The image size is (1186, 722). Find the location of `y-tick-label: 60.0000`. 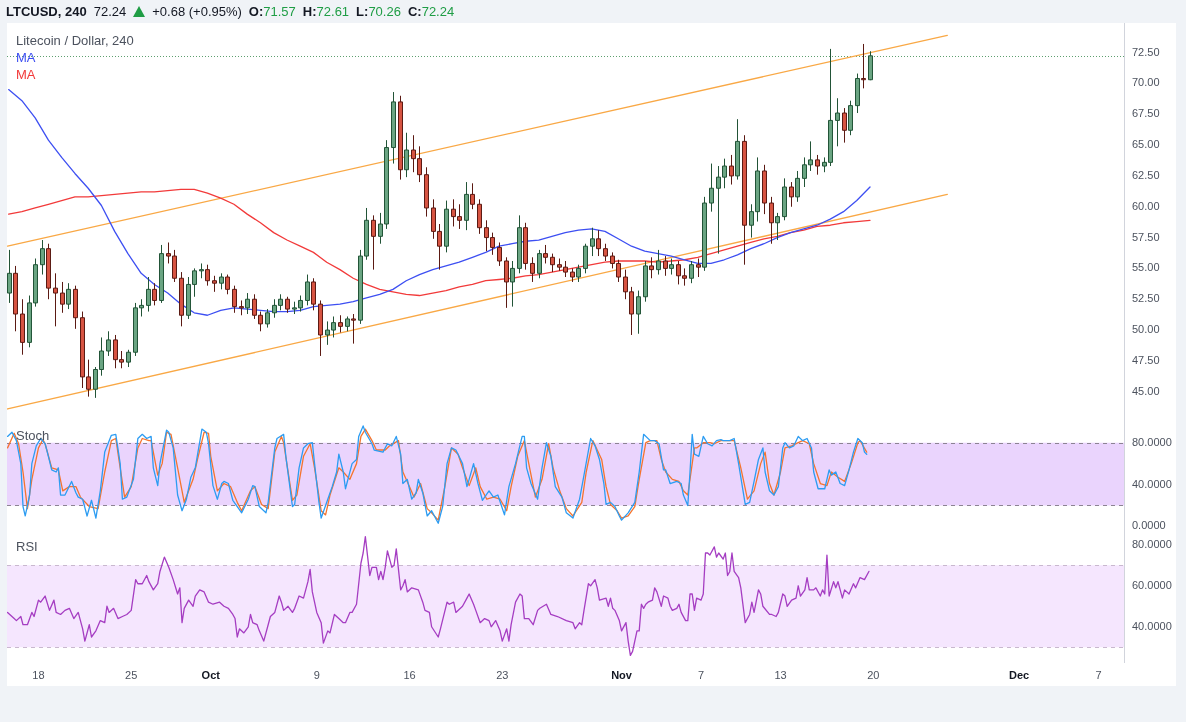

y-tick-label: 60.0000 is located at coordinates (1152, 584).